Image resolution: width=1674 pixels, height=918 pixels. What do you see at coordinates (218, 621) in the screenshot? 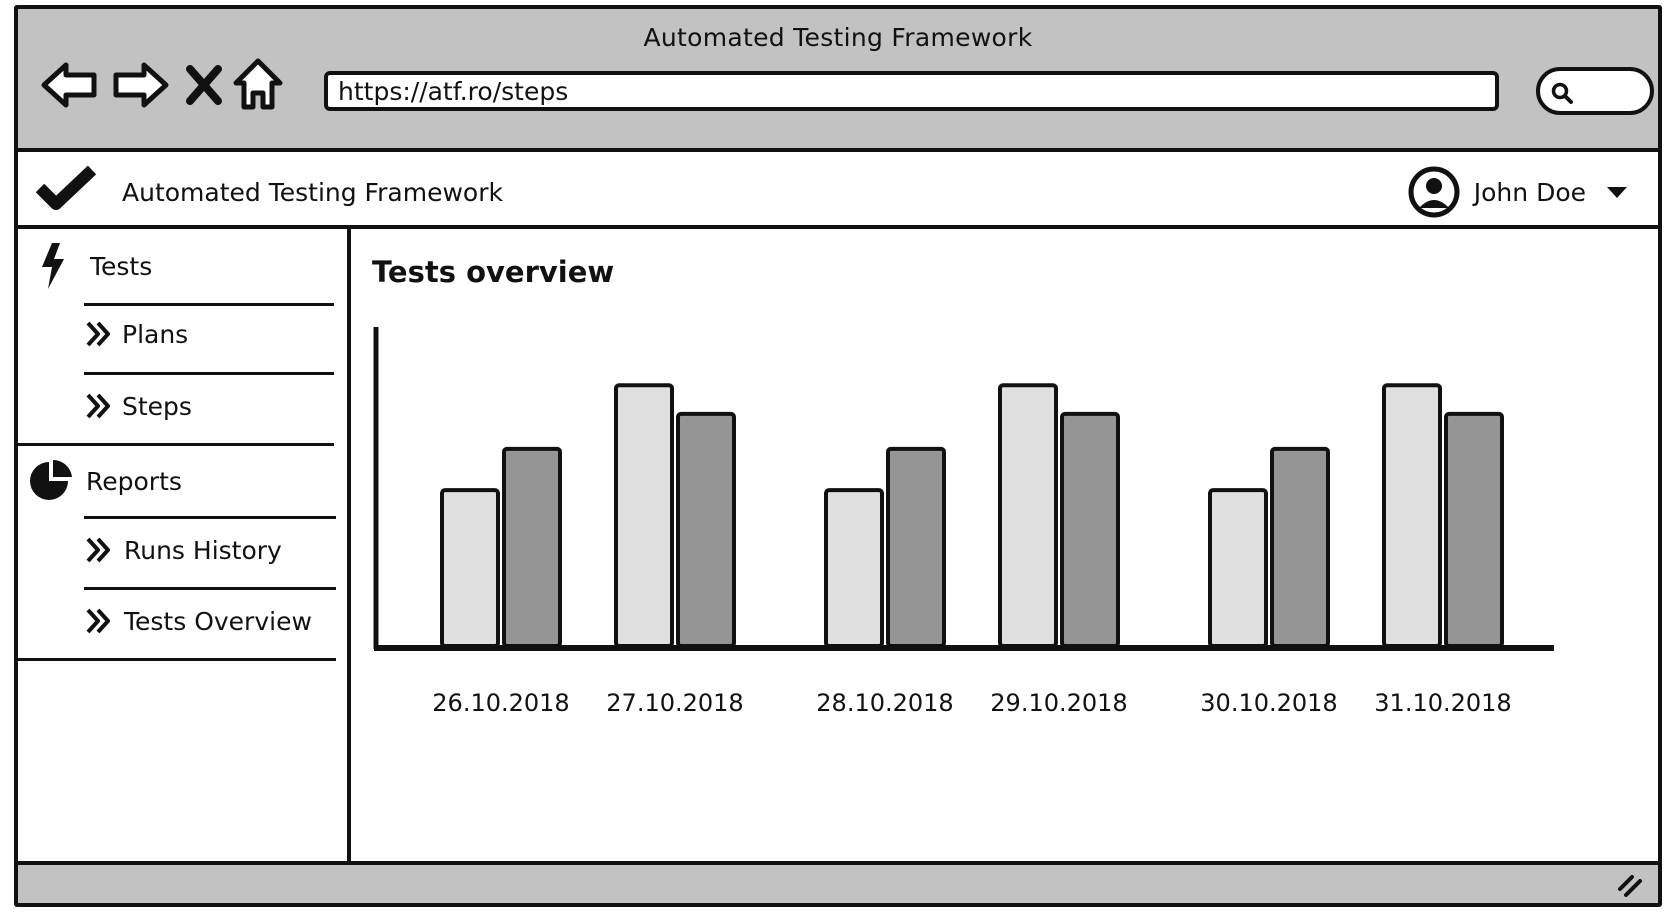
I see `sidebar-item-label: Tests Overview` at bounding box center [218, 621].